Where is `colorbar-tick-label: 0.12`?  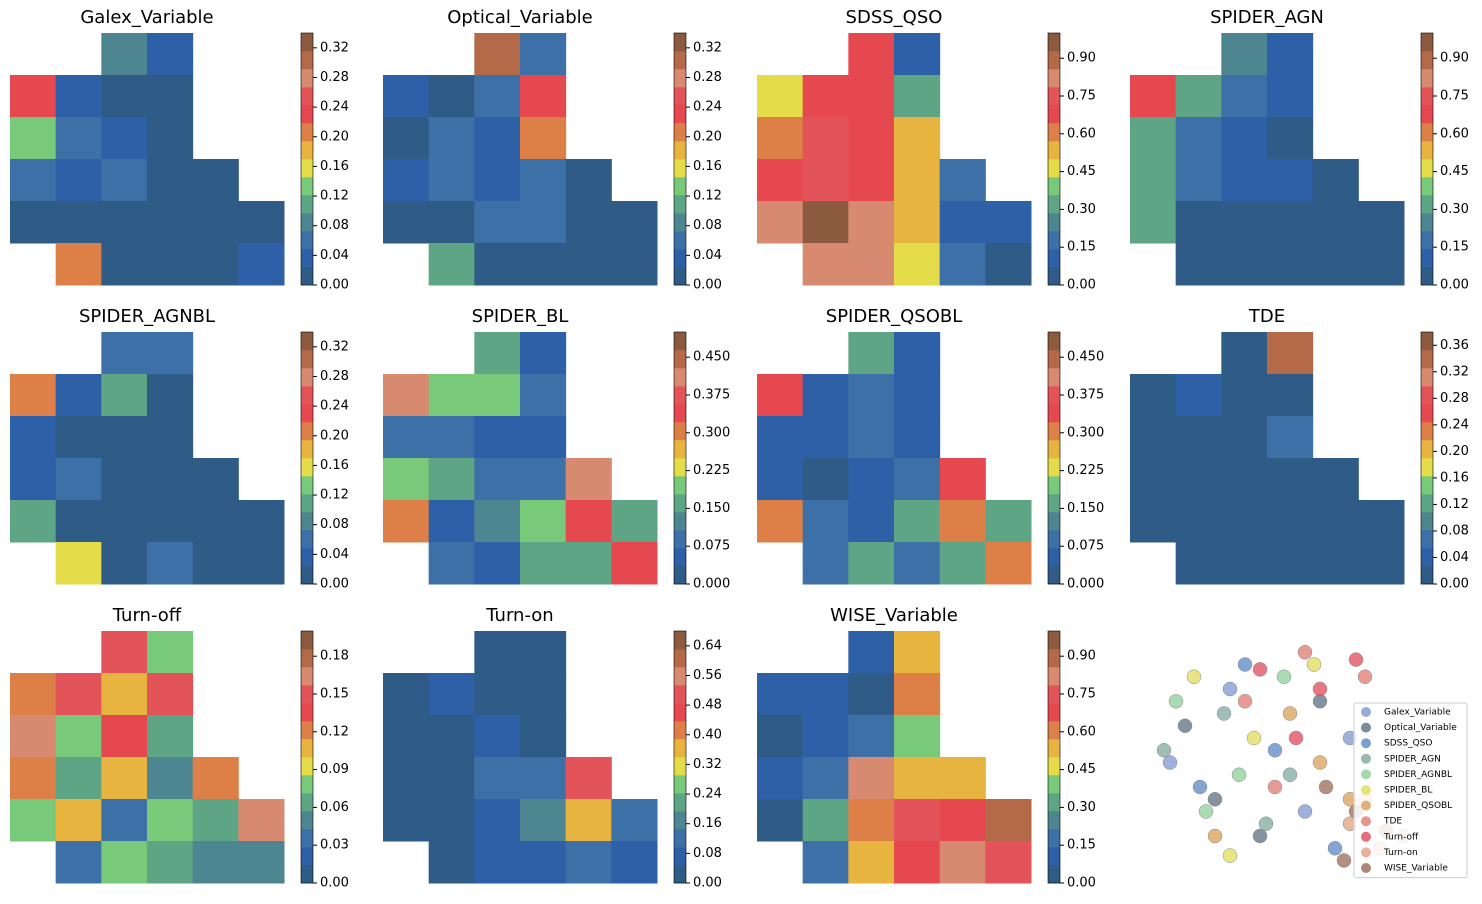 colorbar-tick-label: 0.12 is located at coordinates (334, 731).